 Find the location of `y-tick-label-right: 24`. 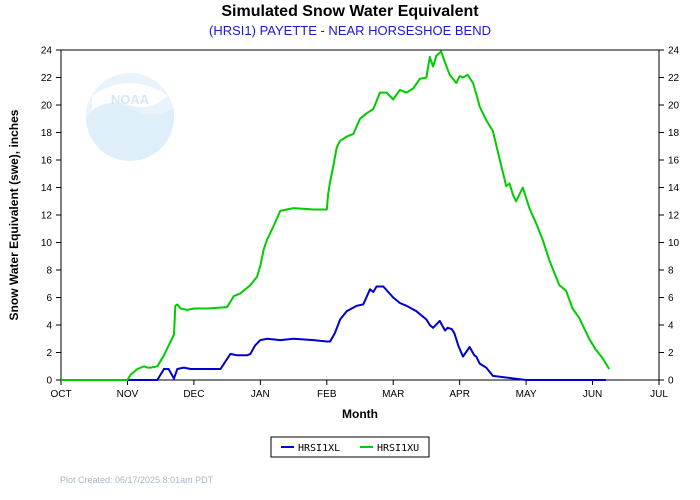

y-tick-label-right: 24 is located at coordinates (674, 51).